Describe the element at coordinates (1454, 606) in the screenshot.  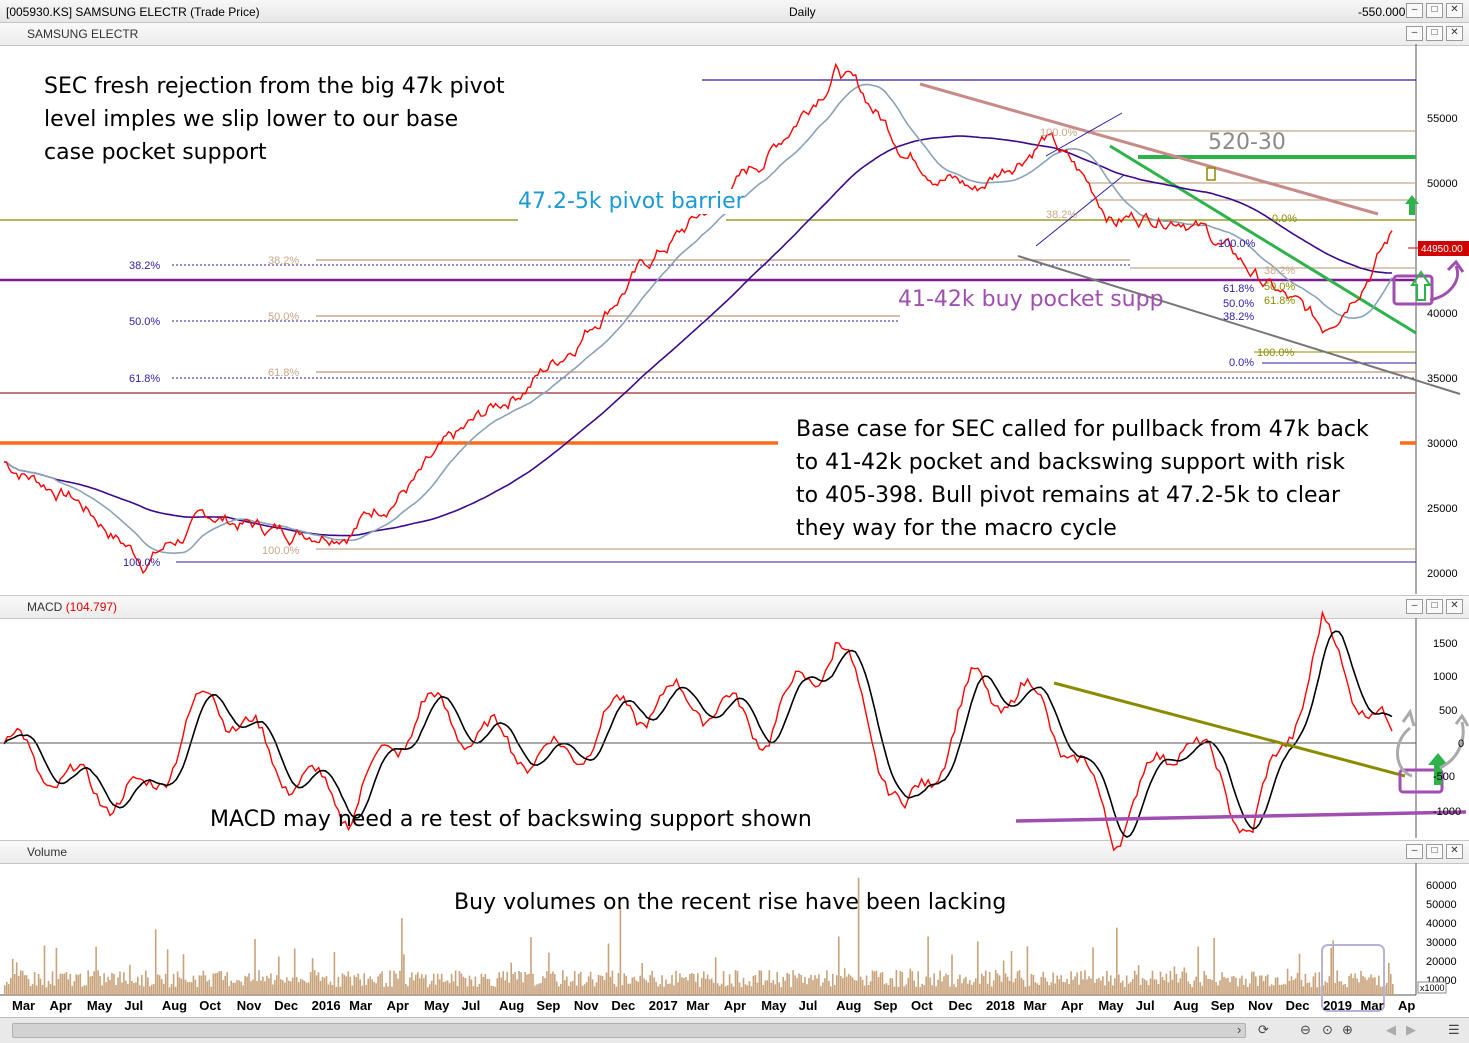
I see `macd-panel-close-button: ✕` at that location.